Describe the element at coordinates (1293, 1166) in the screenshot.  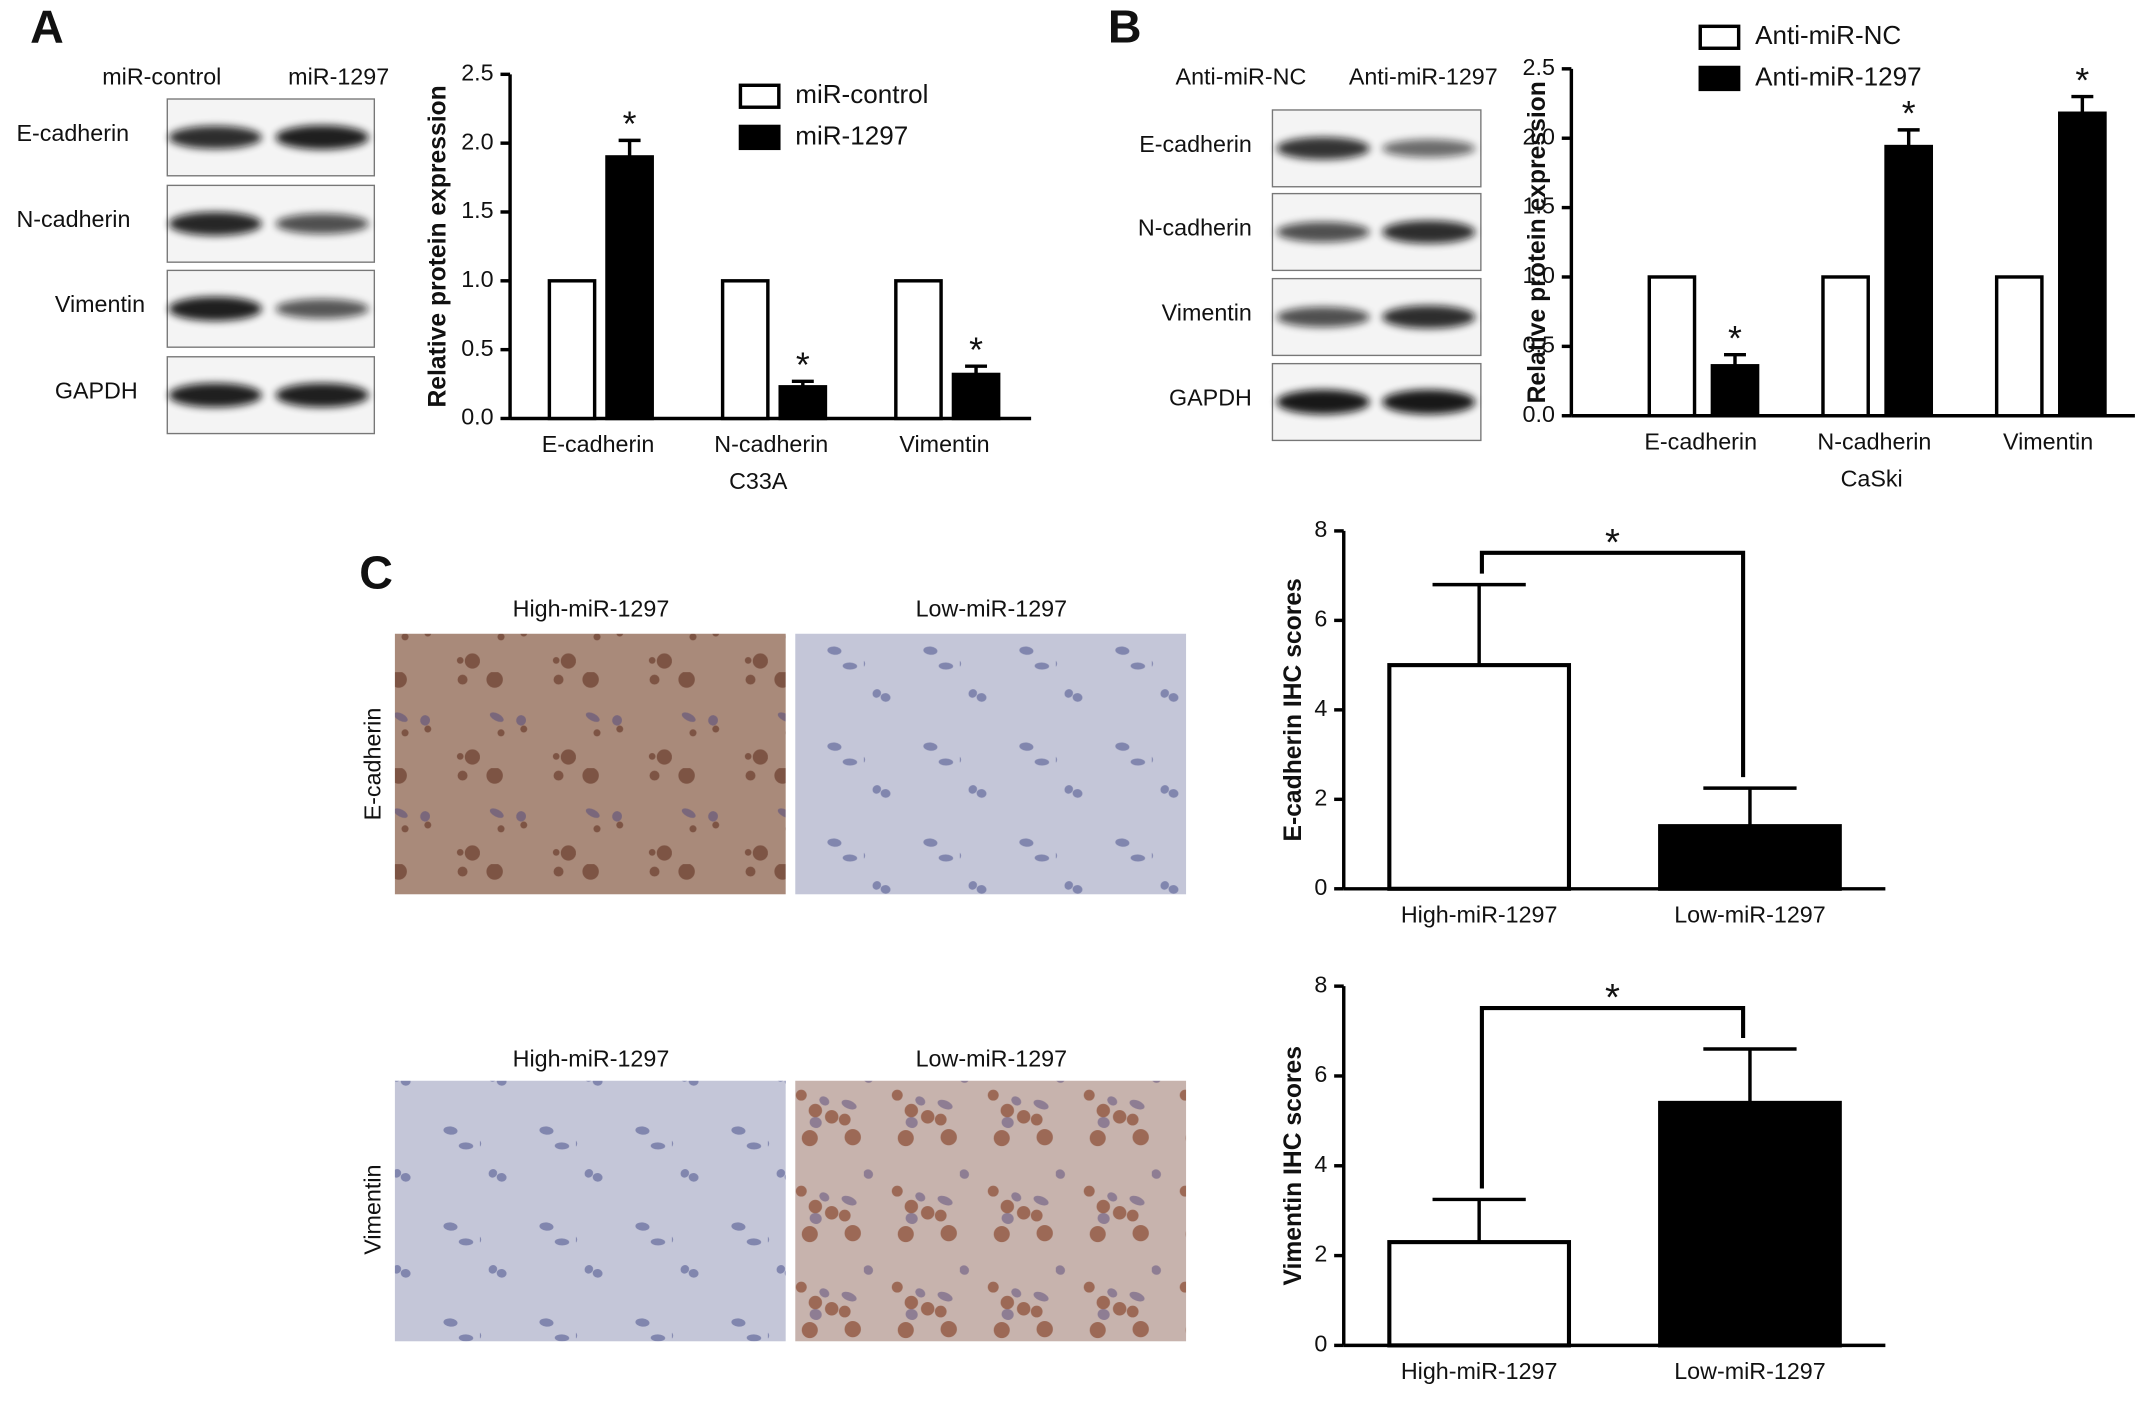
I see `y-axis-label: Vimentin IHC scores` at that location.